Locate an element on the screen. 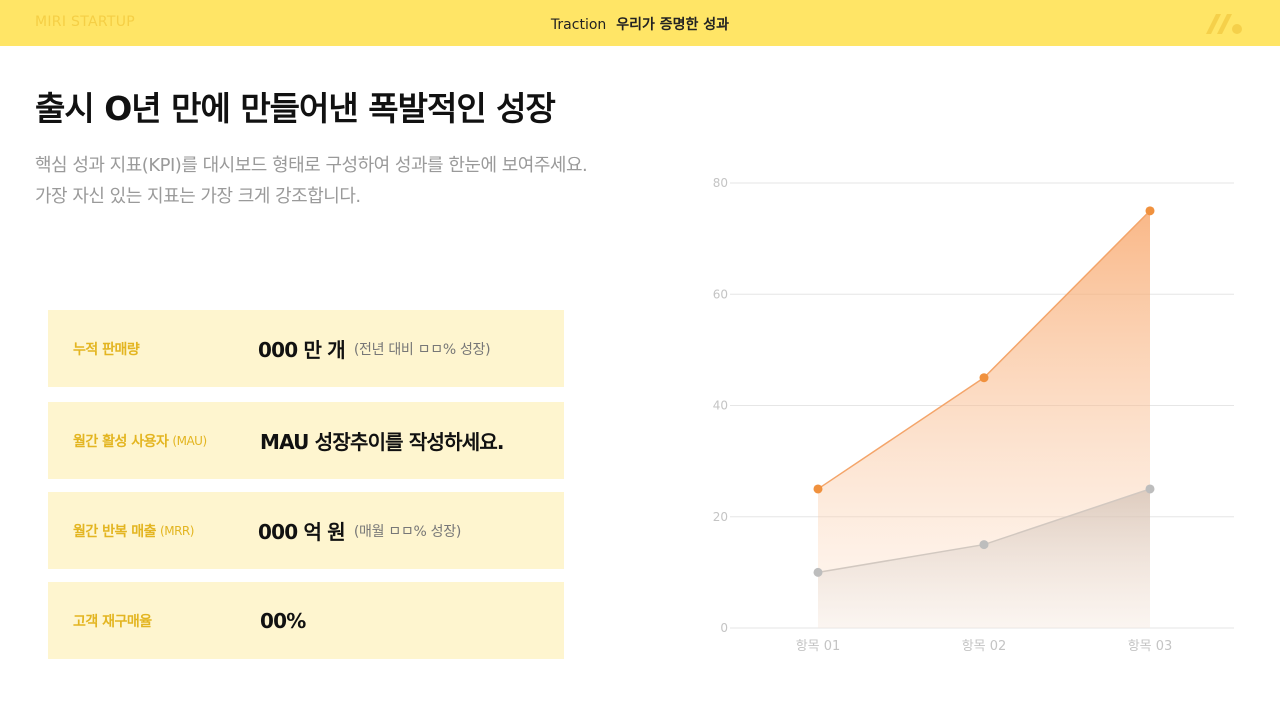  kpi-card-mau: 월간 활성 사용자 (MAU) MAU 성장추이를 작성하세요. is located at coordinates (306, 440).